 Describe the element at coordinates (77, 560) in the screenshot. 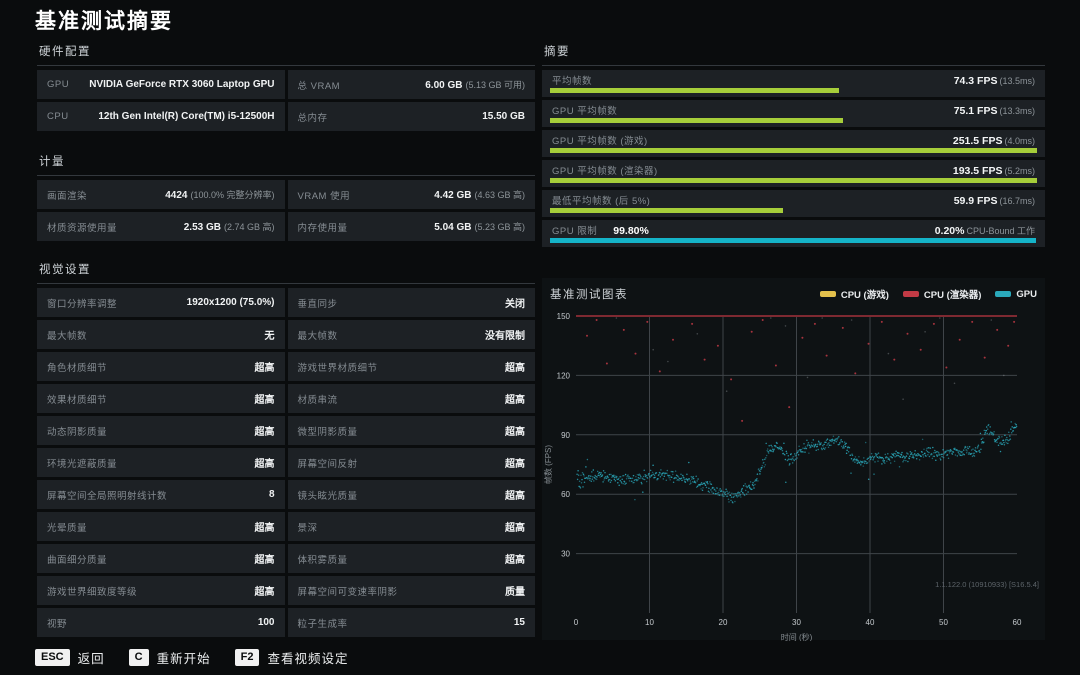

I see `setting-label: 曲面细分质量` at that location.